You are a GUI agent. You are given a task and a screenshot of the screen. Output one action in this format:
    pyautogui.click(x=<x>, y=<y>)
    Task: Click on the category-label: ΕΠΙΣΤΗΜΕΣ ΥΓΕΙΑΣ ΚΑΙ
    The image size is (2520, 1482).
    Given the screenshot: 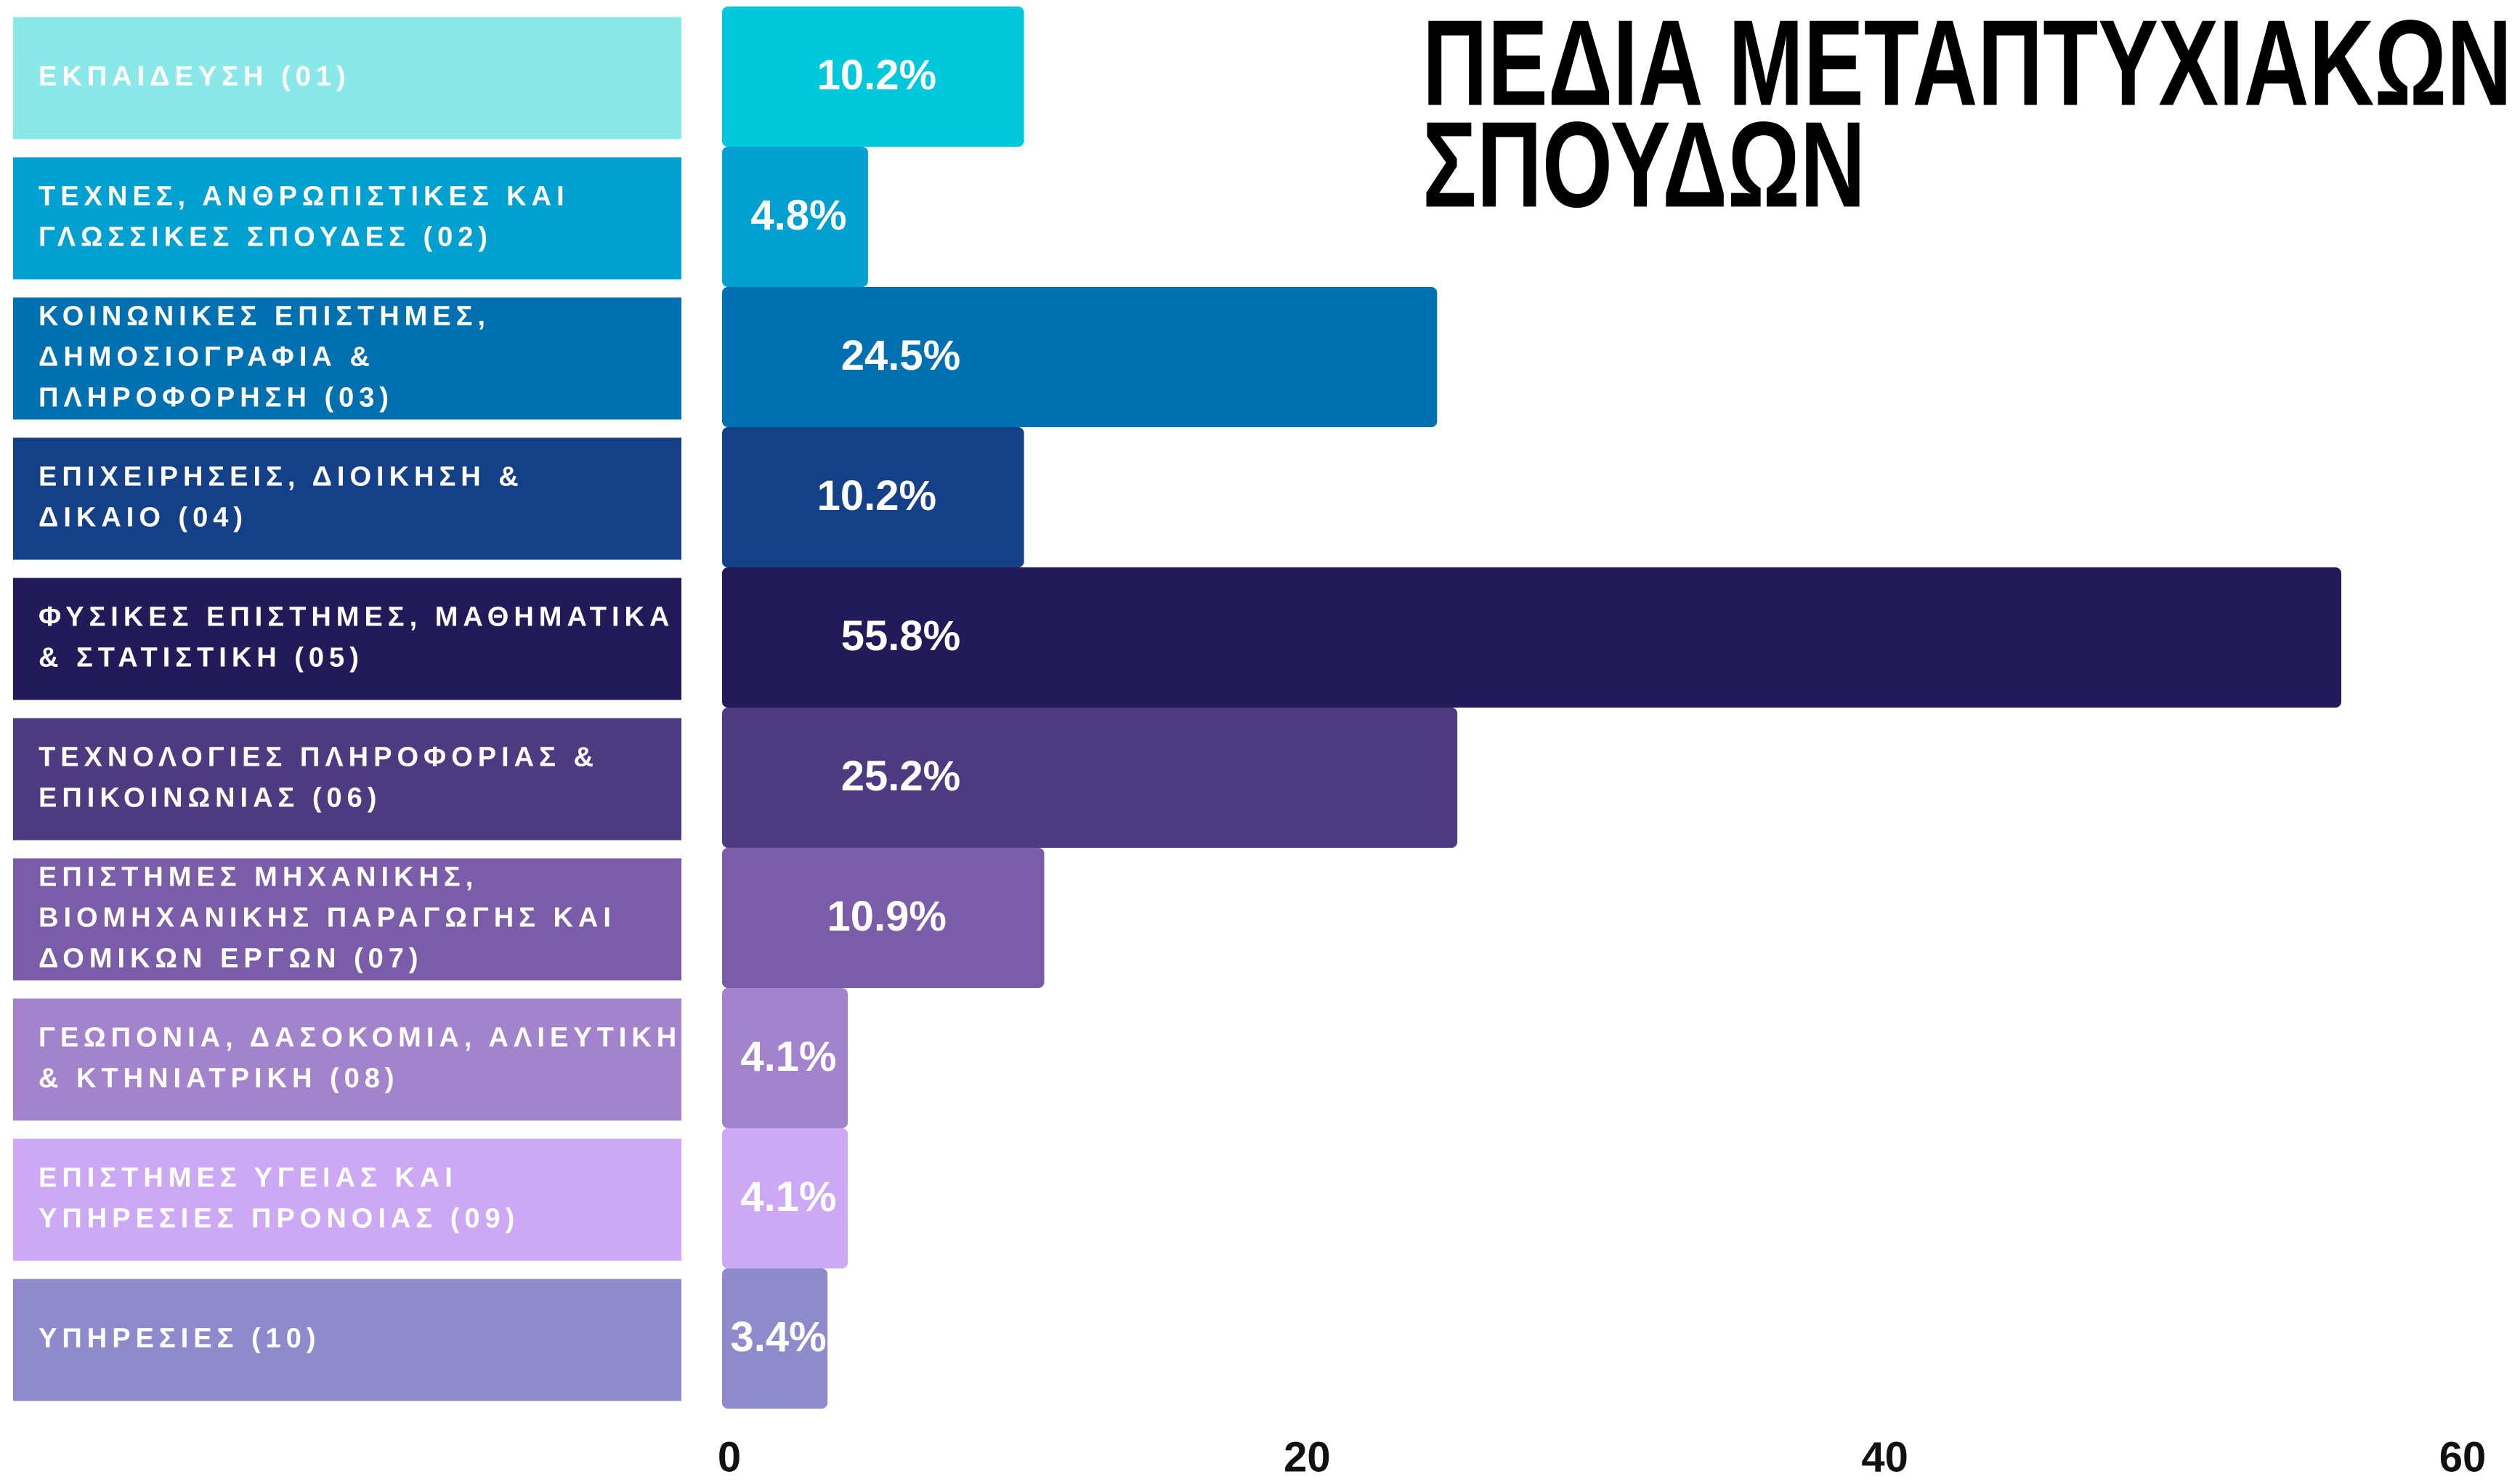 What is the action you would take?
    pyautogui.click(x=248, y=1178)
    